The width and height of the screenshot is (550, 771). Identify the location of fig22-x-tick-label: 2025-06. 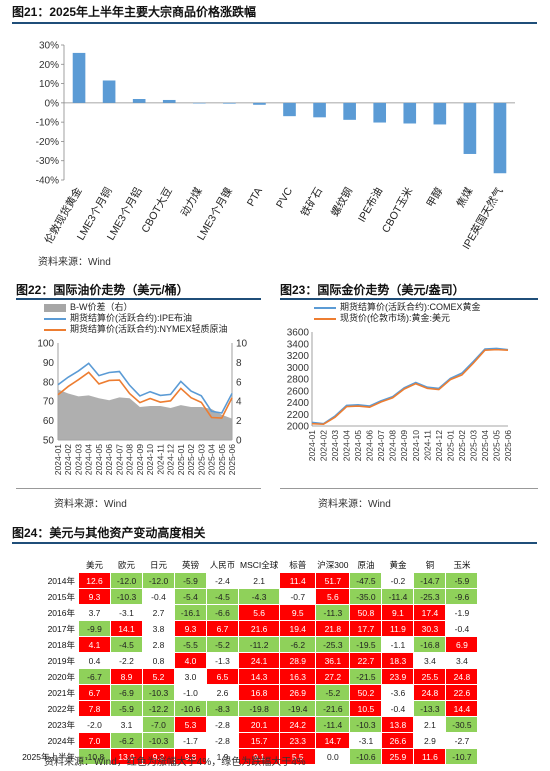
(232, 459).